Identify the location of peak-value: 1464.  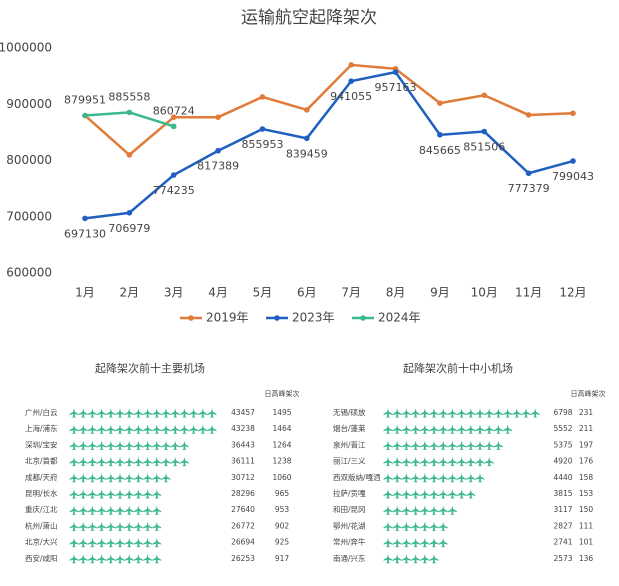
(281, 428).